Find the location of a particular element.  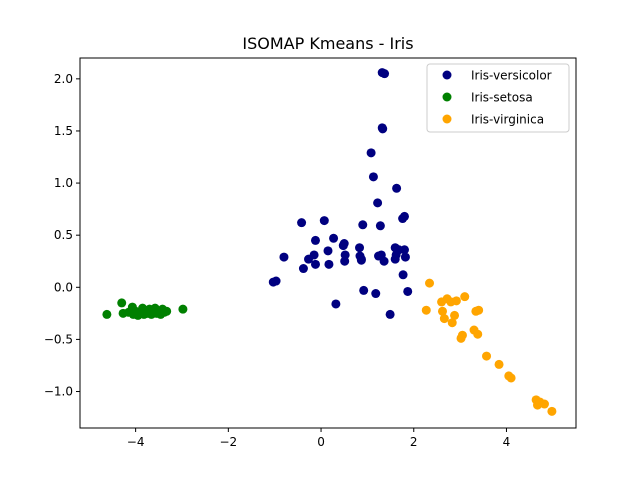

chart-title: ISOMAP Kmeans - Iris is located at coordinates (327, 43).